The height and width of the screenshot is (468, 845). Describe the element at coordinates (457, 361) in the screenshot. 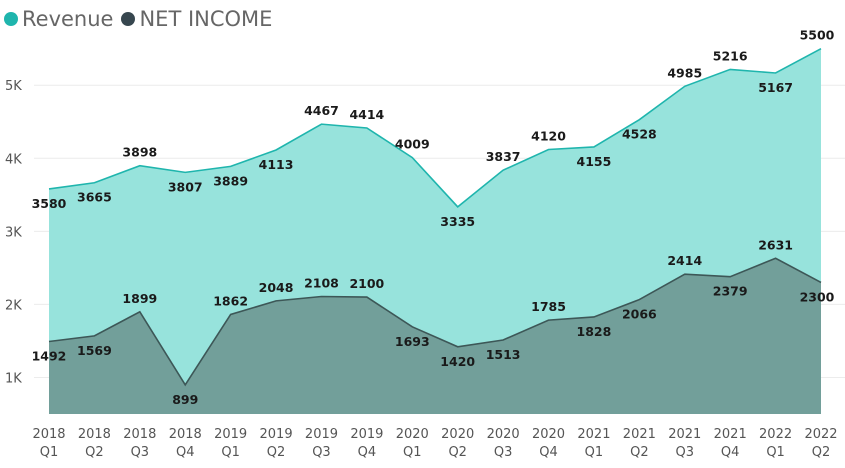

I see `data-label-net-income: 1420` at that location.